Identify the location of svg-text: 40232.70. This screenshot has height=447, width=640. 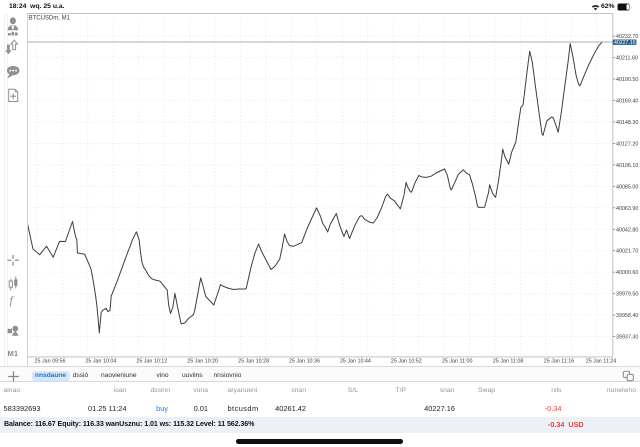
(627, 37).